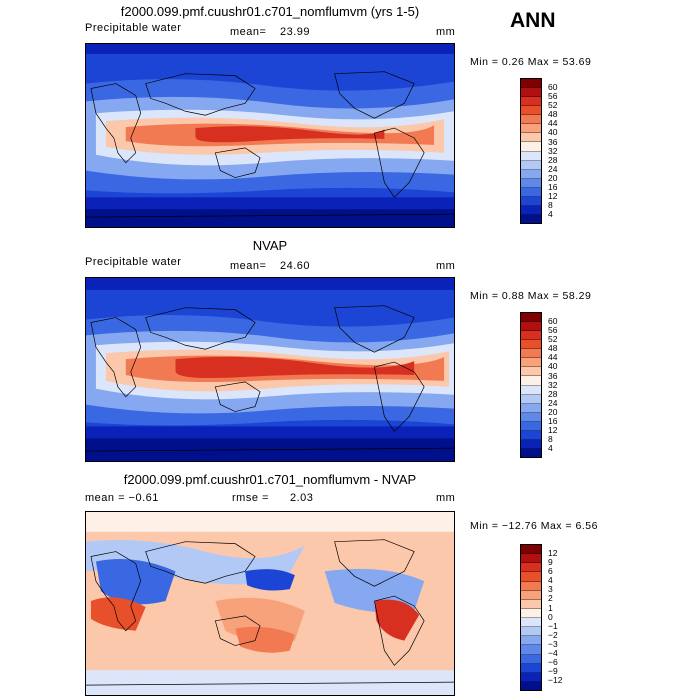  I want to click on mean-value: 23.99, so click(295, 32).